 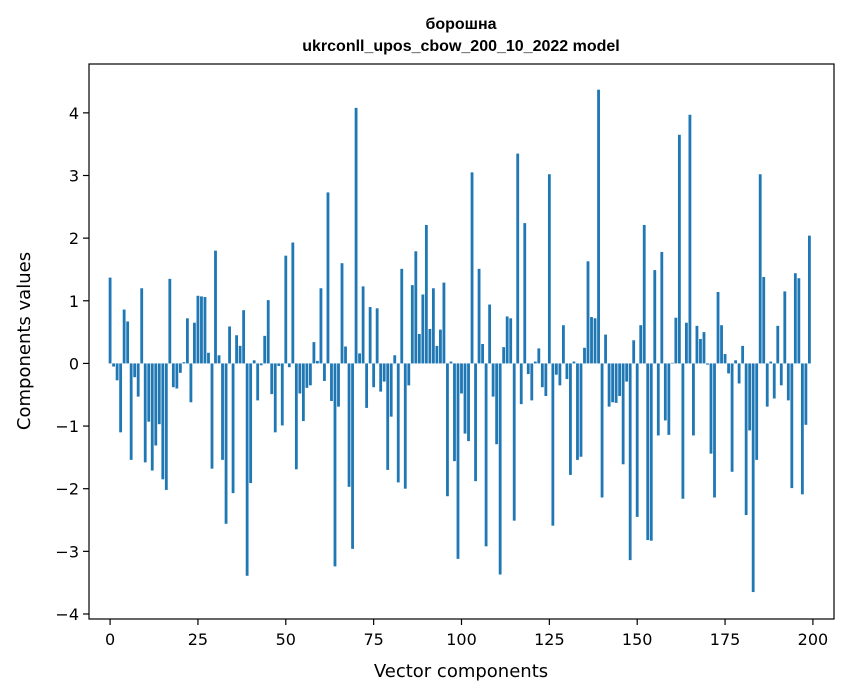 What do you see at coordinates (24, 341) in the screenshot?
I see `y-axis-label: Components values` at bounding box center [24, 341].